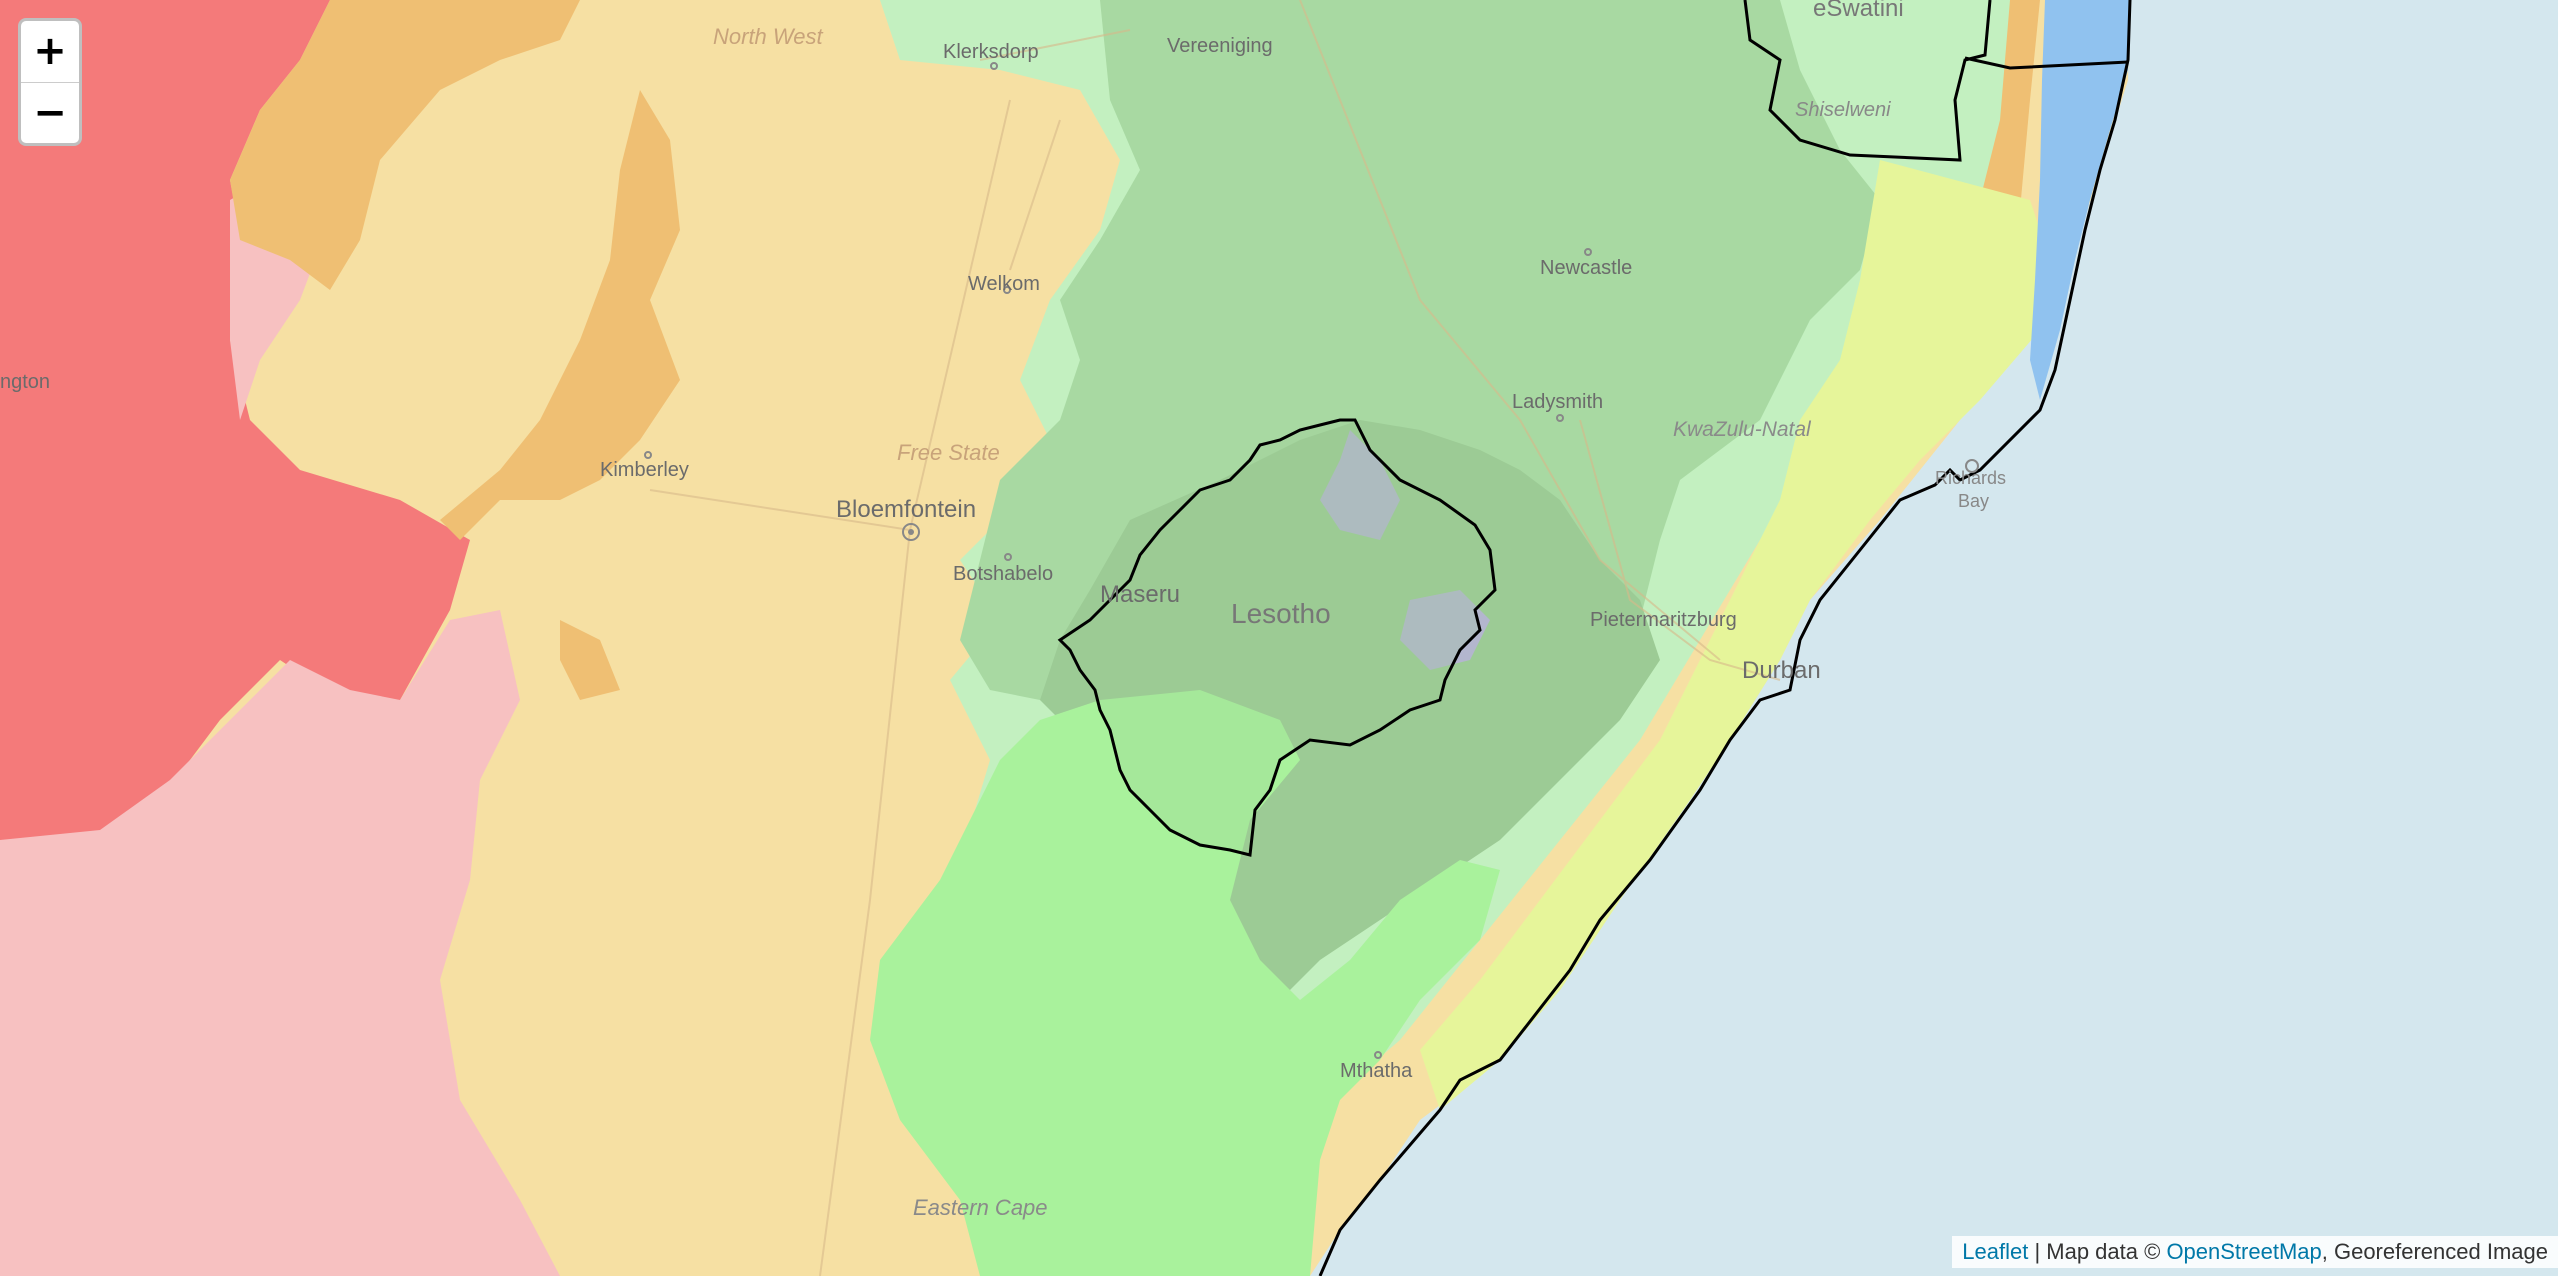 This screenshot has height=1284, width=2558. I want to click on label-north-west: North West, so click(768, 36).